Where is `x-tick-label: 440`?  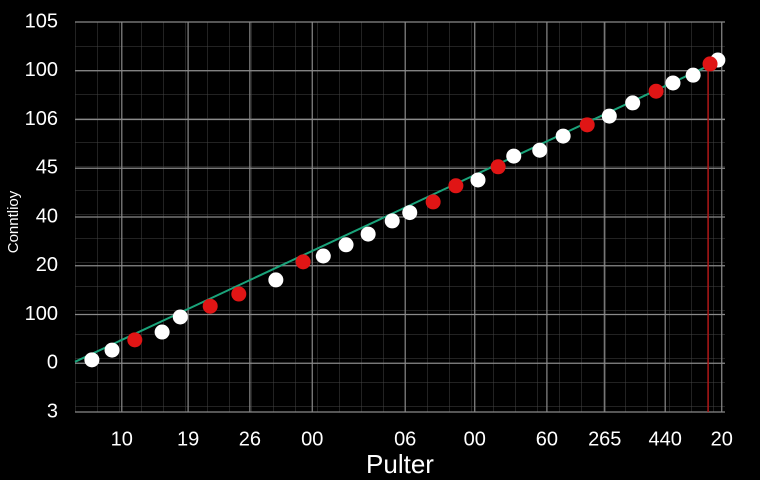
x-tick-label: 440 is located at coordinates (665, 439).